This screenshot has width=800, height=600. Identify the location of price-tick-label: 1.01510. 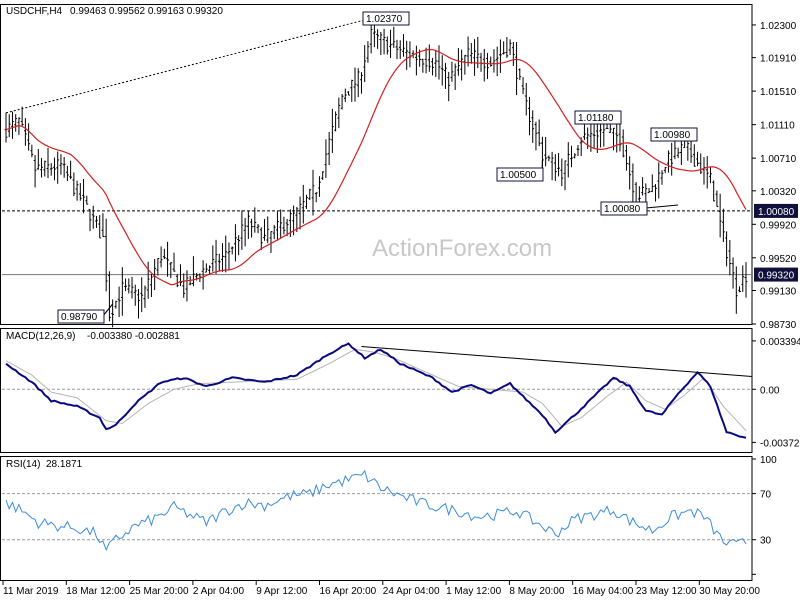
(778, 92).